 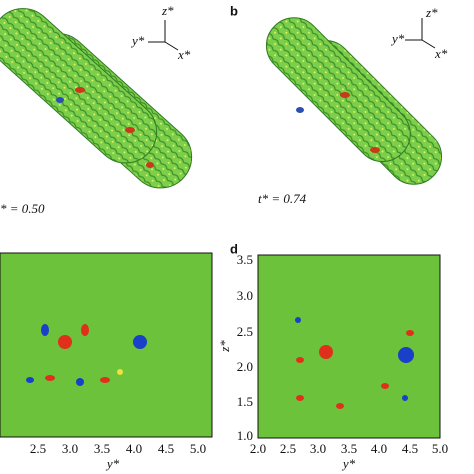 What do you see at coordinates (118, 448) in the screenshot?
I see `ticks-c: 2.5 3.0 3.5 4.0 4.5 5.0` at bounding box center [118, 448].